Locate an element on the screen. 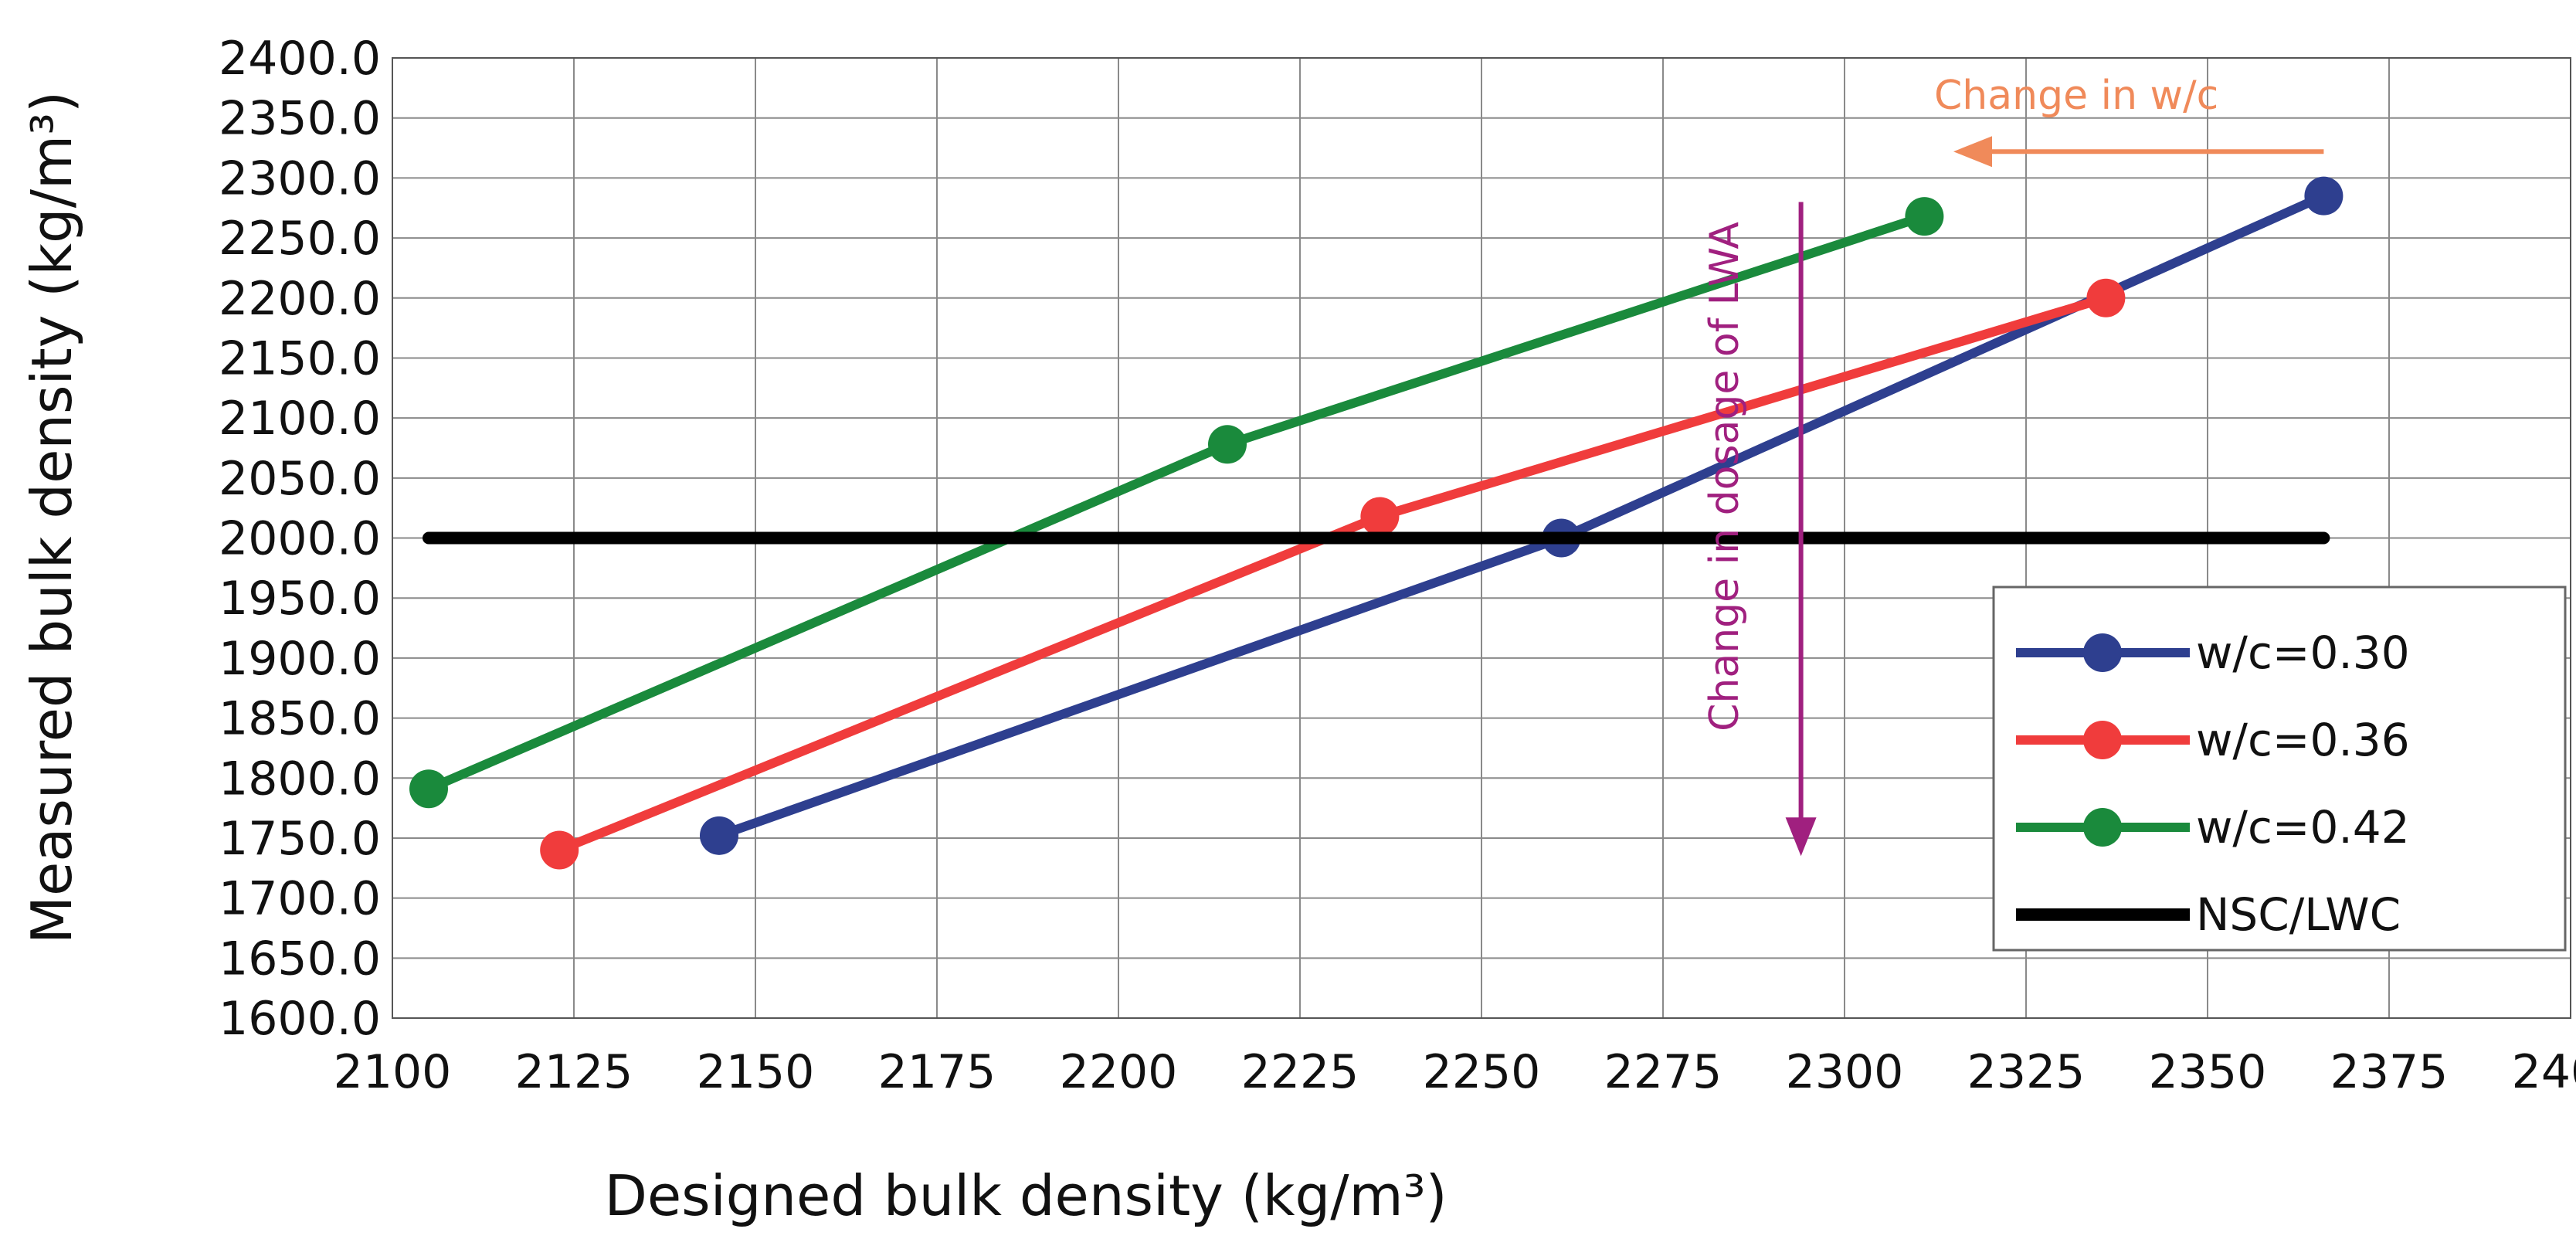 The width and height of the screenshot is (2576, 1239). x-tick-label: 2225 is located at coordinates (1300, 1072).